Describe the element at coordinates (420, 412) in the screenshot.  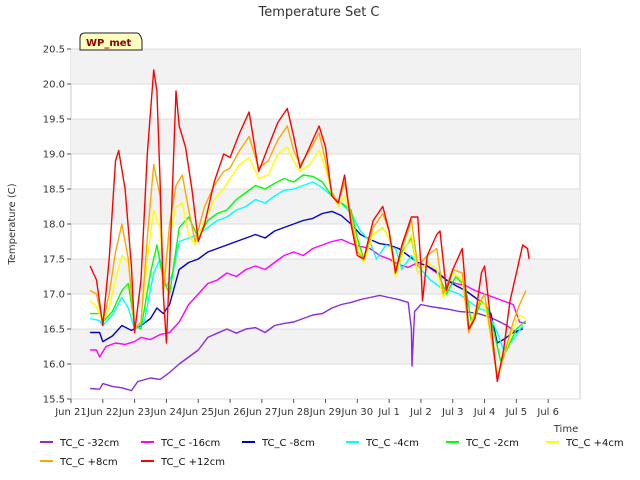
I see `x-tick-label: Jul 2` at that location.